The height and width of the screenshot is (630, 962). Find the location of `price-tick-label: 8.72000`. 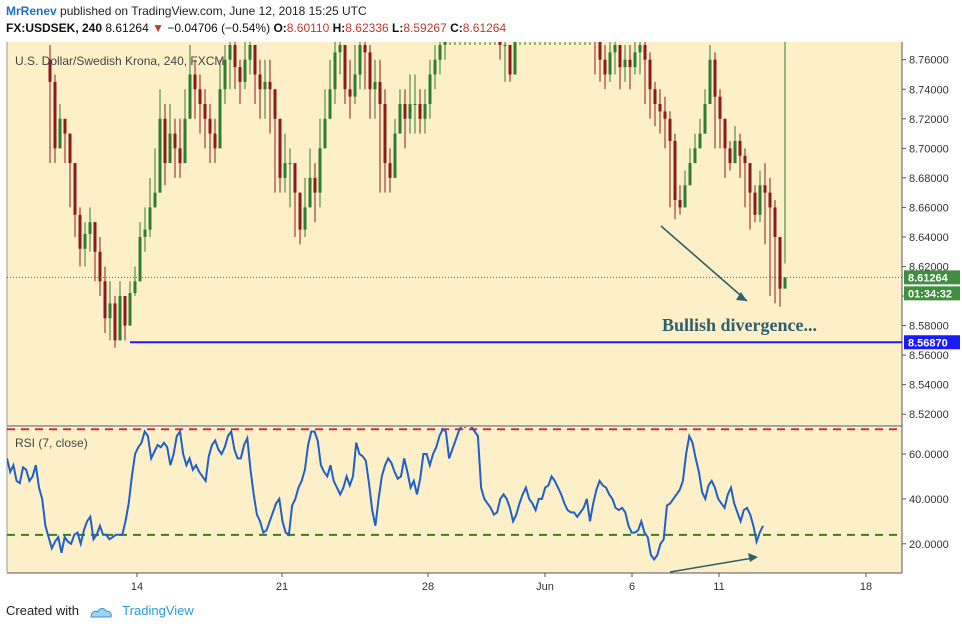

price-tick-label: 8.72000 is located at coordinates (929, 120).